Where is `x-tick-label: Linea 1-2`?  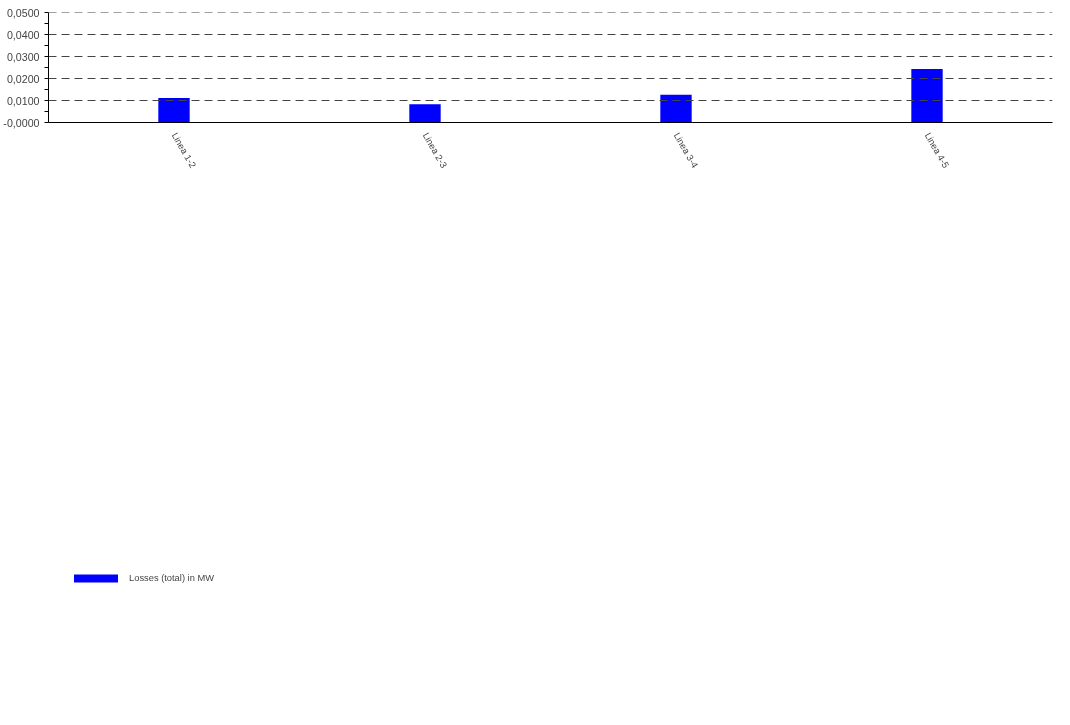 x-tick-label: Linea 1-2 is located at coordinates (183, 150).